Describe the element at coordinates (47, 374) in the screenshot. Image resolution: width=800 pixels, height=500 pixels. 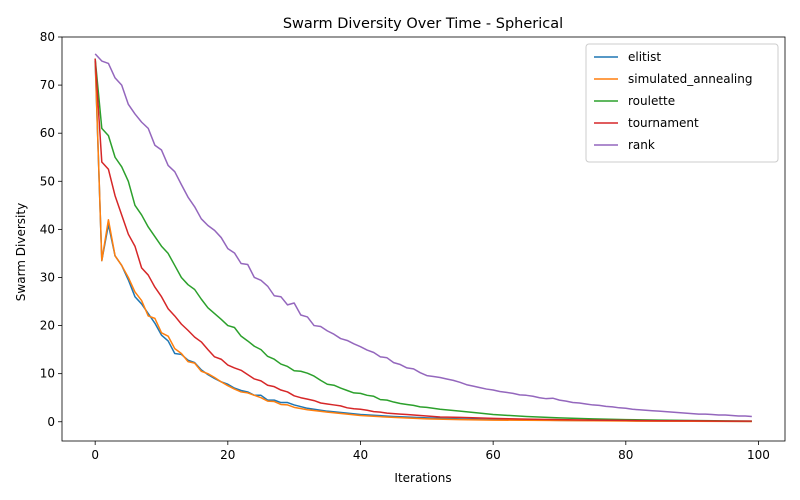
I see `y-tick-label: 10` at that location.